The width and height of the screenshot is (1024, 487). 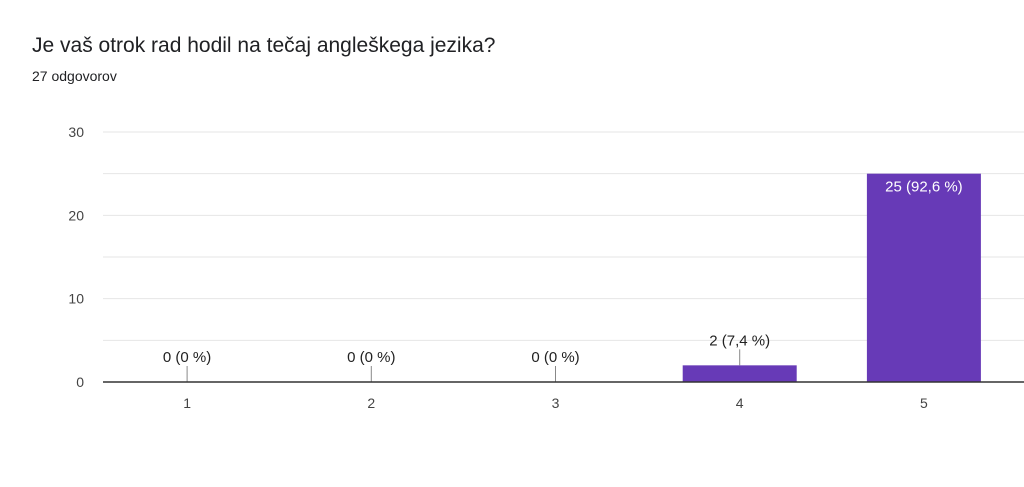 What do you see at coordinates (80, 382) in the screenshot?
I see `y-tick-label: 0` at bounding box center [80, 382].